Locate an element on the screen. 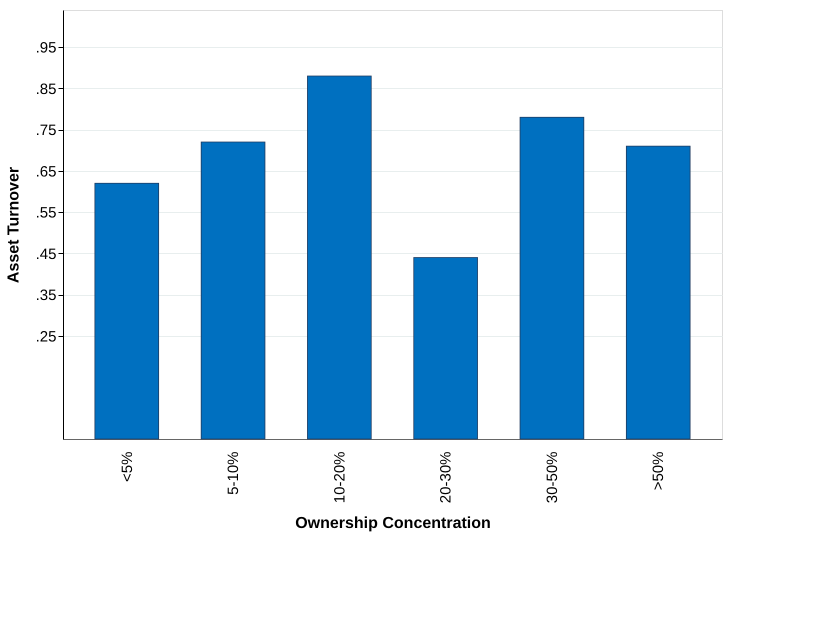  y-tick-label: .45 is located at coordinates (46, 254).